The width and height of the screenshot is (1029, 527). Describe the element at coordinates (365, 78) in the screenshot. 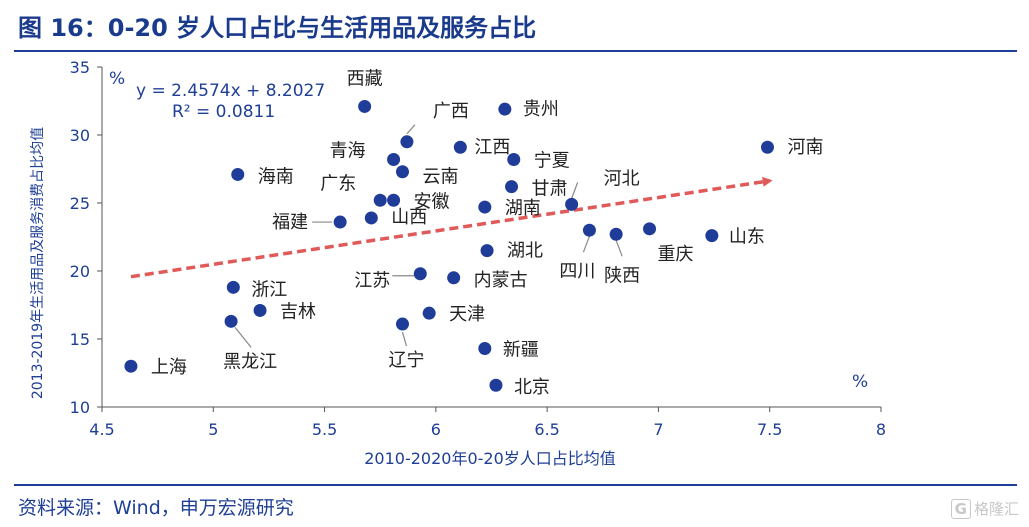

I see `data-point-label: 西藏` at that location.